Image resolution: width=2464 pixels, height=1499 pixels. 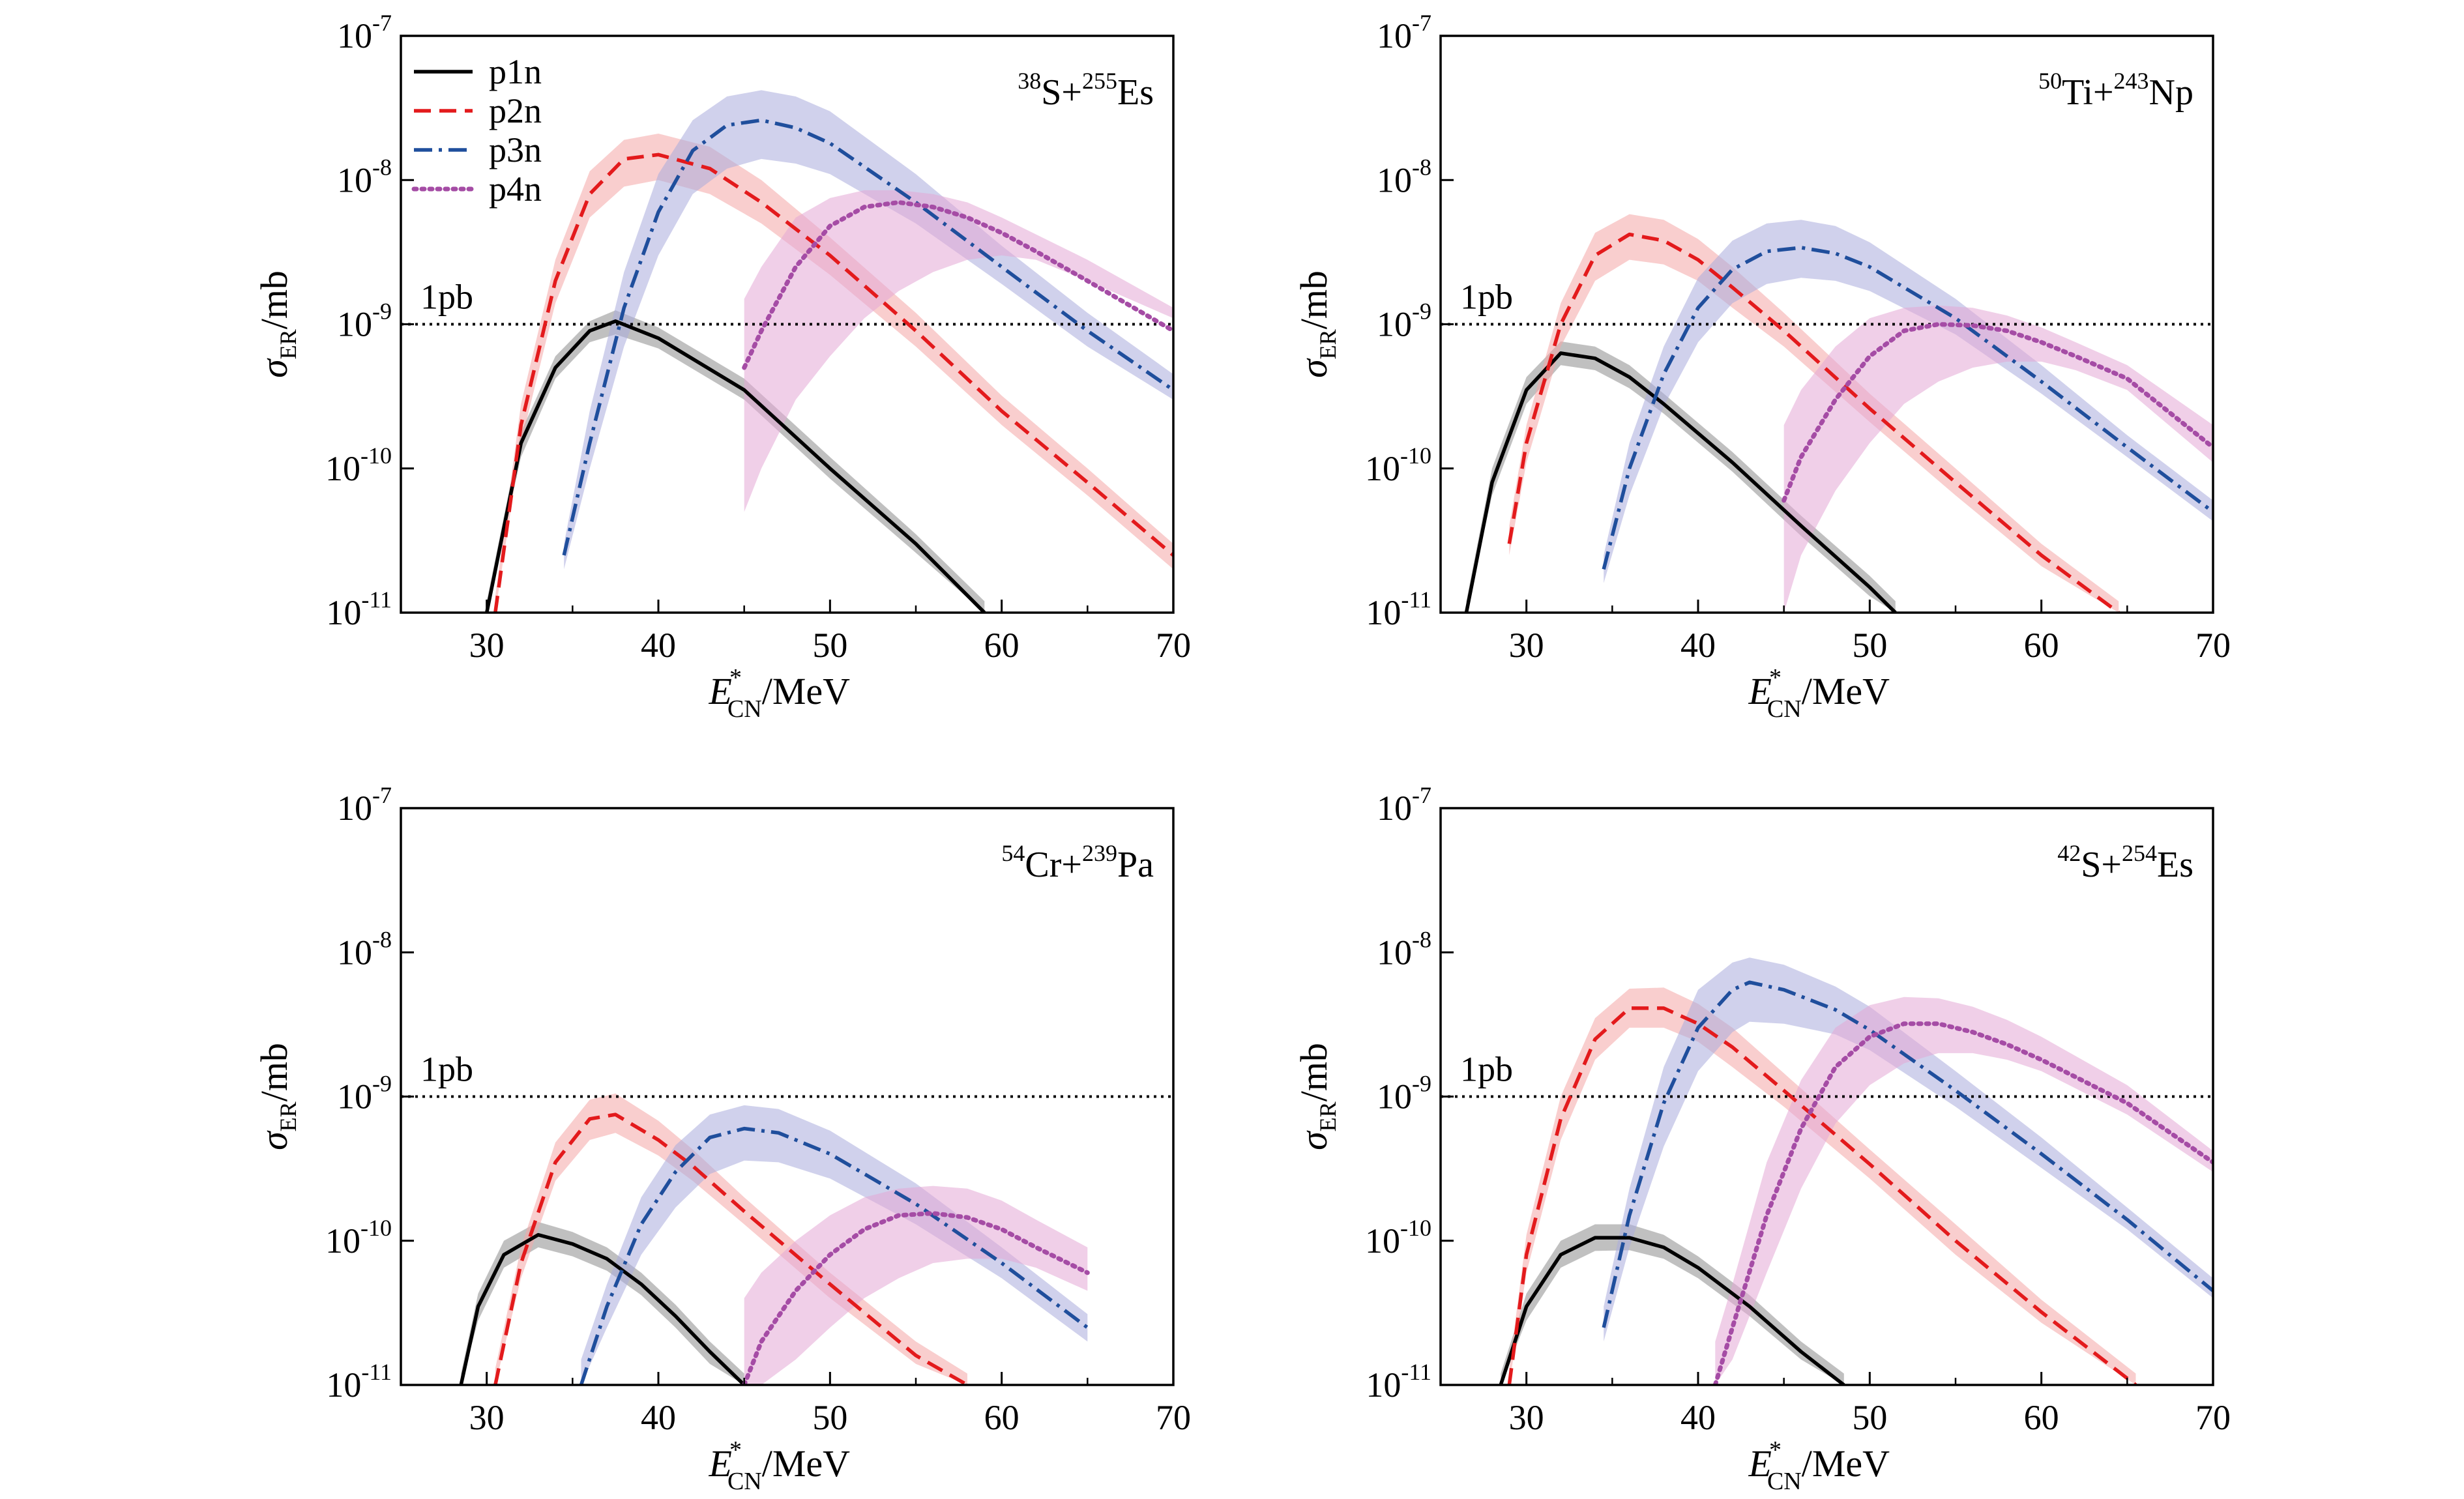 I want to click on panel-title: 50Ti+243Np, so click(x=2116, y=90).